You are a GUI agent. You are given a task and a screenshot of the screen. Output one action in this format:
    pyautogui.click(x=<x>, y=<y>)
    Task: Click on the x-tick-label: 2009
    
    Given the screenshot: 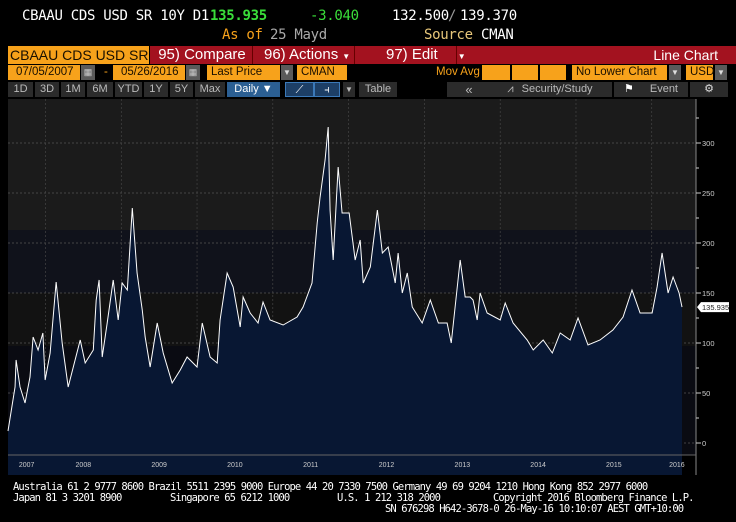 What is the action you would take?
    pyautogui.click(x=159, y=465)
    